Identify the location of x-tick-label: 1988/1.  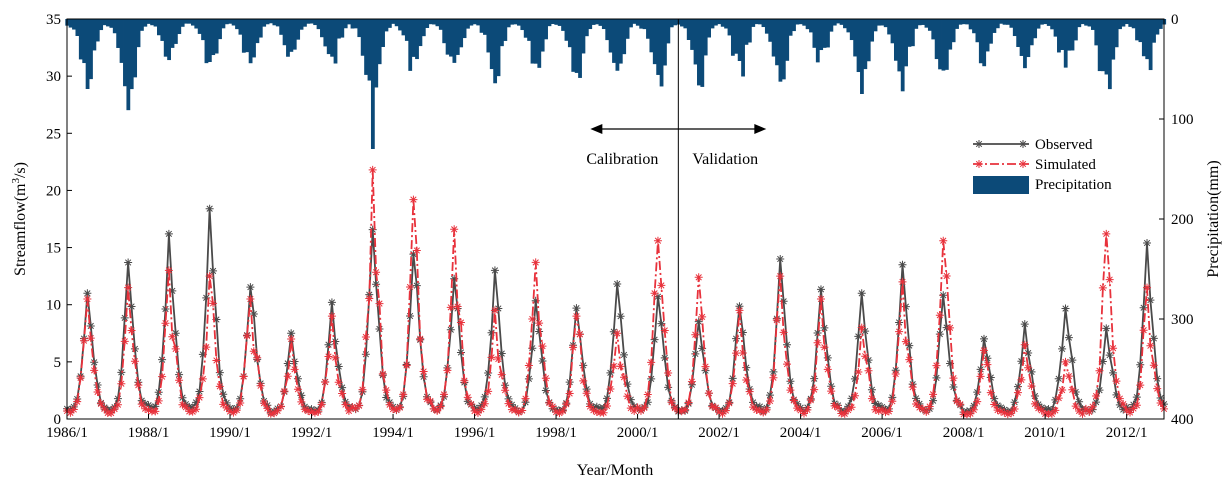
(149, 433).